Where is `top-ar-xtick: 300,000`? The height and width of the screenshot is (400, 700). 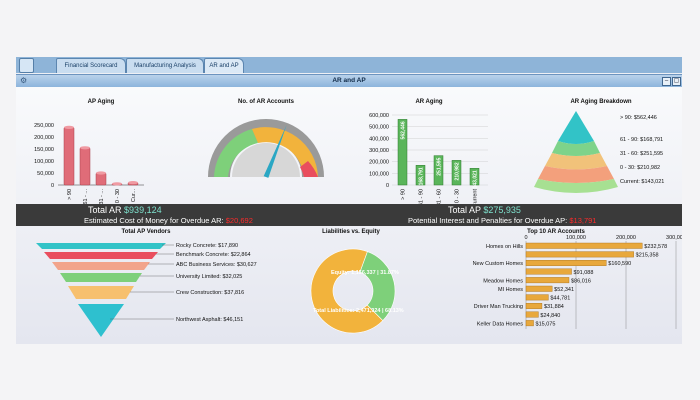
top-ar-xtick: 300,000 is located at coordinates (674, 238).